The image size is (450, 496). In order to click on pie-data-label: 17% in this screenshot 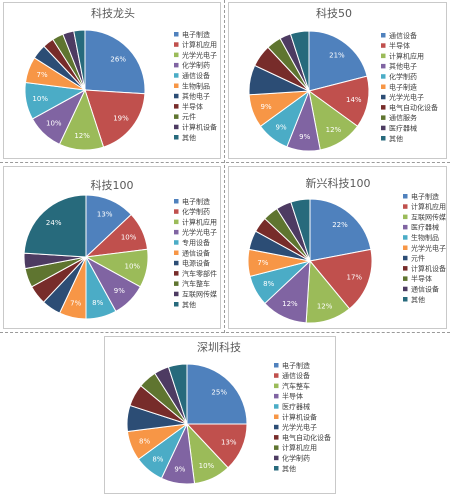, I will do `click(355, 278)`.